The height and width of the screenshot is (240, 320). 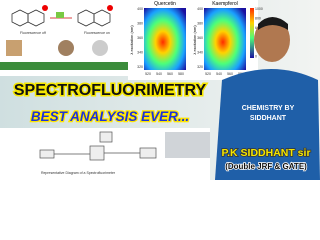 I want to click on colorbar, so click(x=252, y=33).